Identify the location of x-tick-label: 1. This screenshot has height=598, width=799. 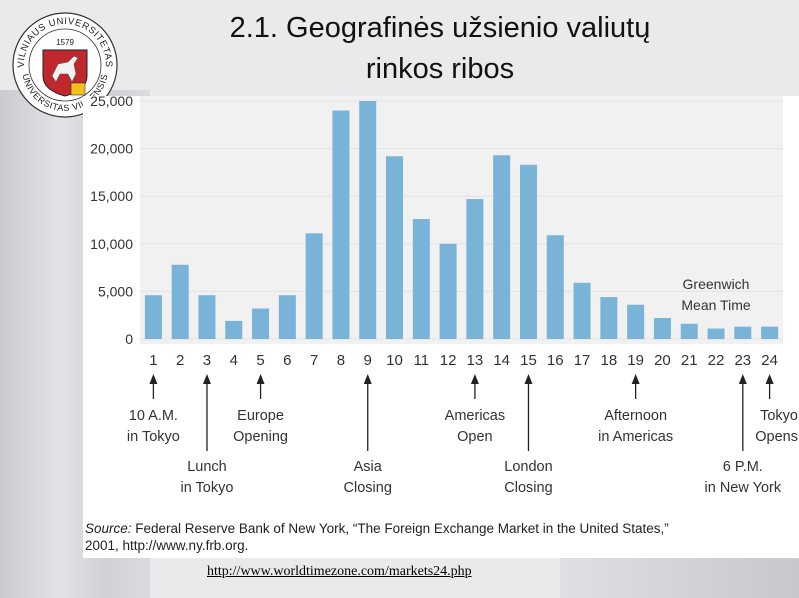
(153, 360).